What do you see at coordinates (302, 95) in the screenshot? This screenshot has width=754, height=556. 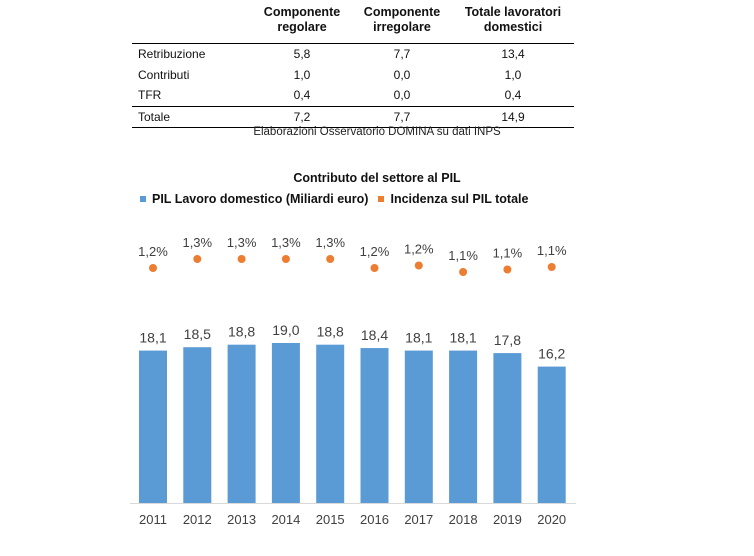 I see `cell-regolare: 0,4` at bounding box center [302, 95].